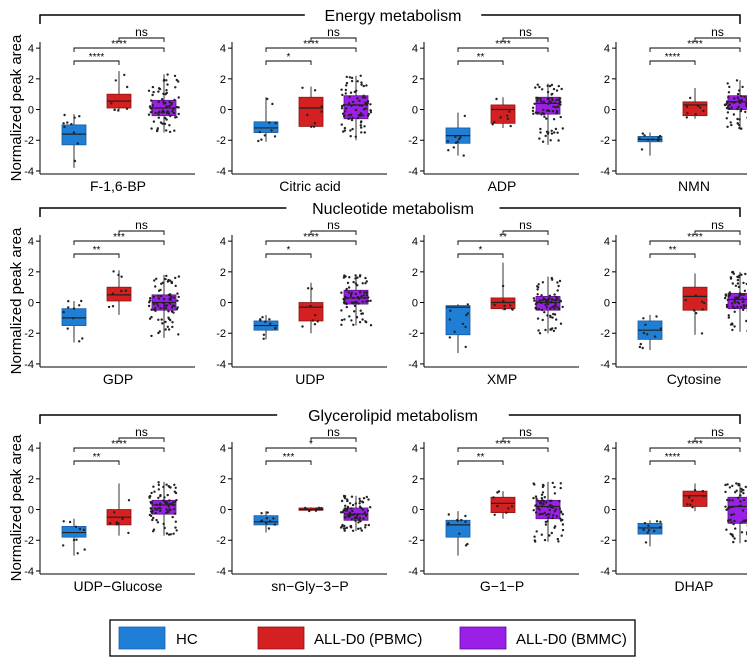 The image size is (747, 671). I want to click on box-hc, so click(74, 140).